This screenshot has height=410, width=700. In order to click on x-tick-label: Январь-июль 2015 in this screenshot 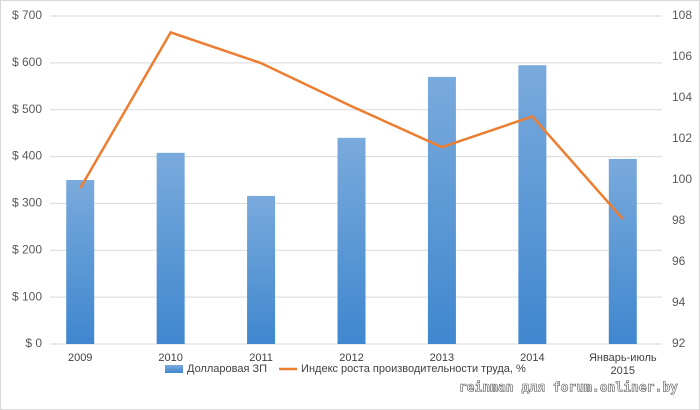, I will do `click(622, 364)`.